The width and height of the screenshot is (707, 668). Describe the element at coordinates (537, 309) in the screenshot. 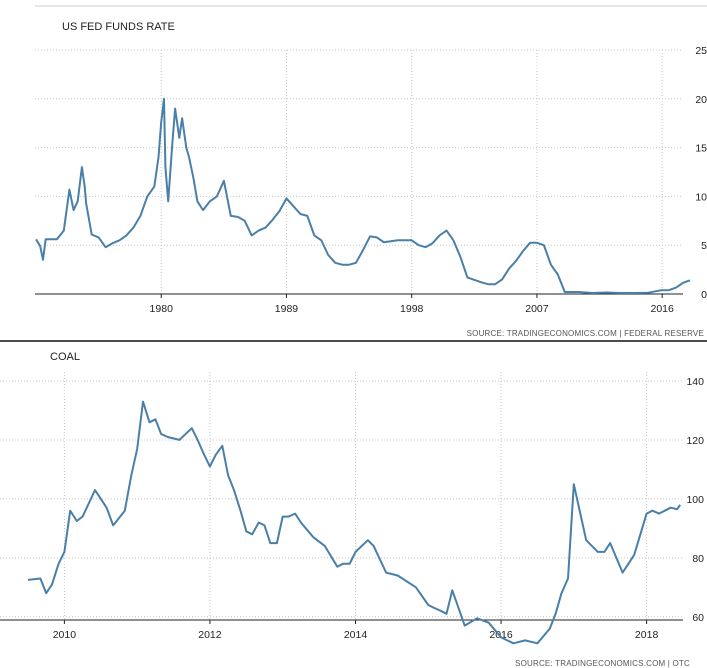

I see `x-tick-label: 2007` at that location.